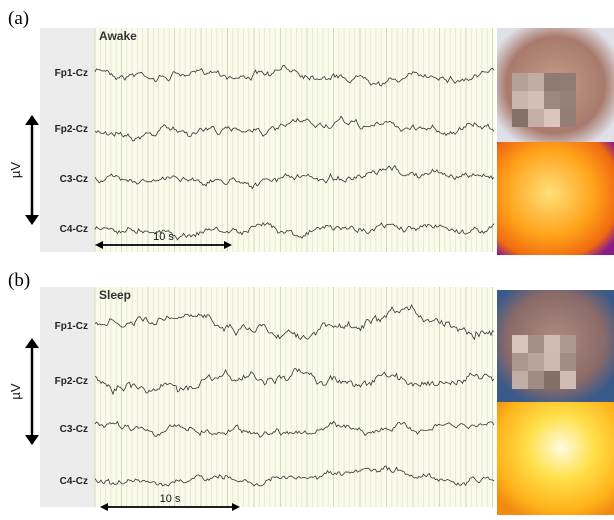  Describe the element at coordinates (19, 280) in the screenshot. I see `panel-label: (b)` at that location.